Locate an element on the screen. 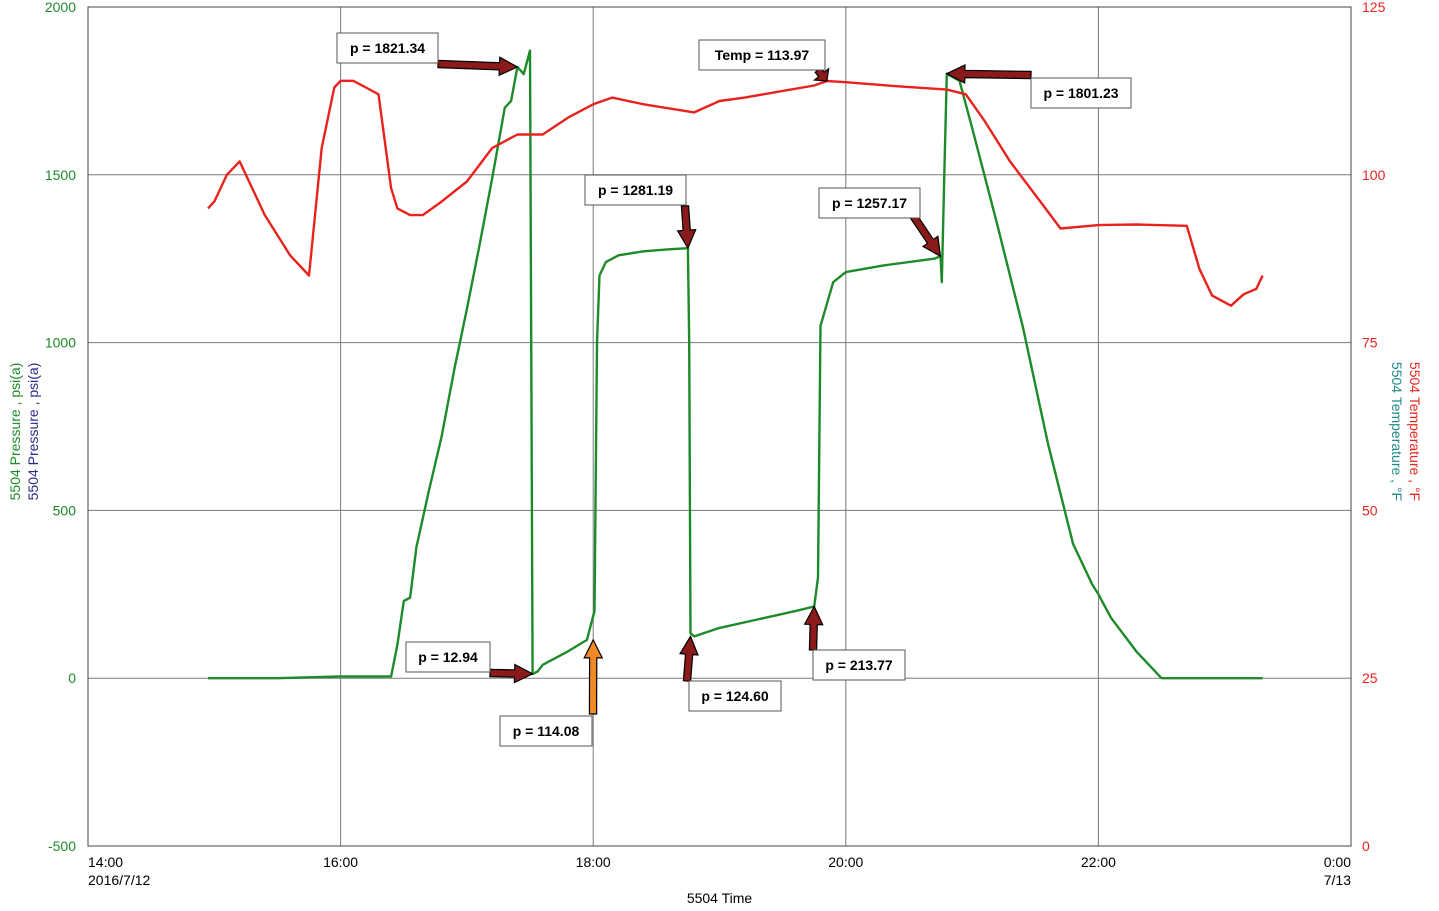  annotation-label: p = 1801.23 is located at coordinates (1080, 93).